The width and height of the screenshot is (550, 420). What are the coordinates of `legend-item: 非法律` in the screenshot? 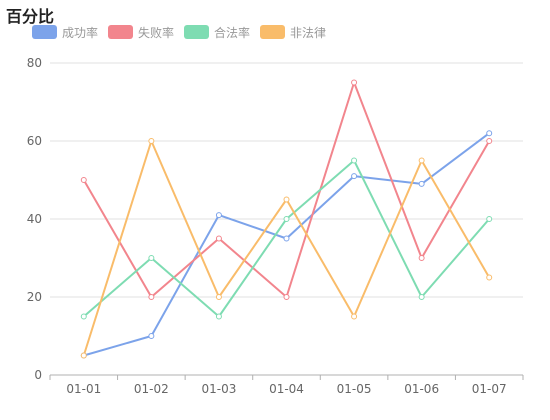 It's located at (293, 32).